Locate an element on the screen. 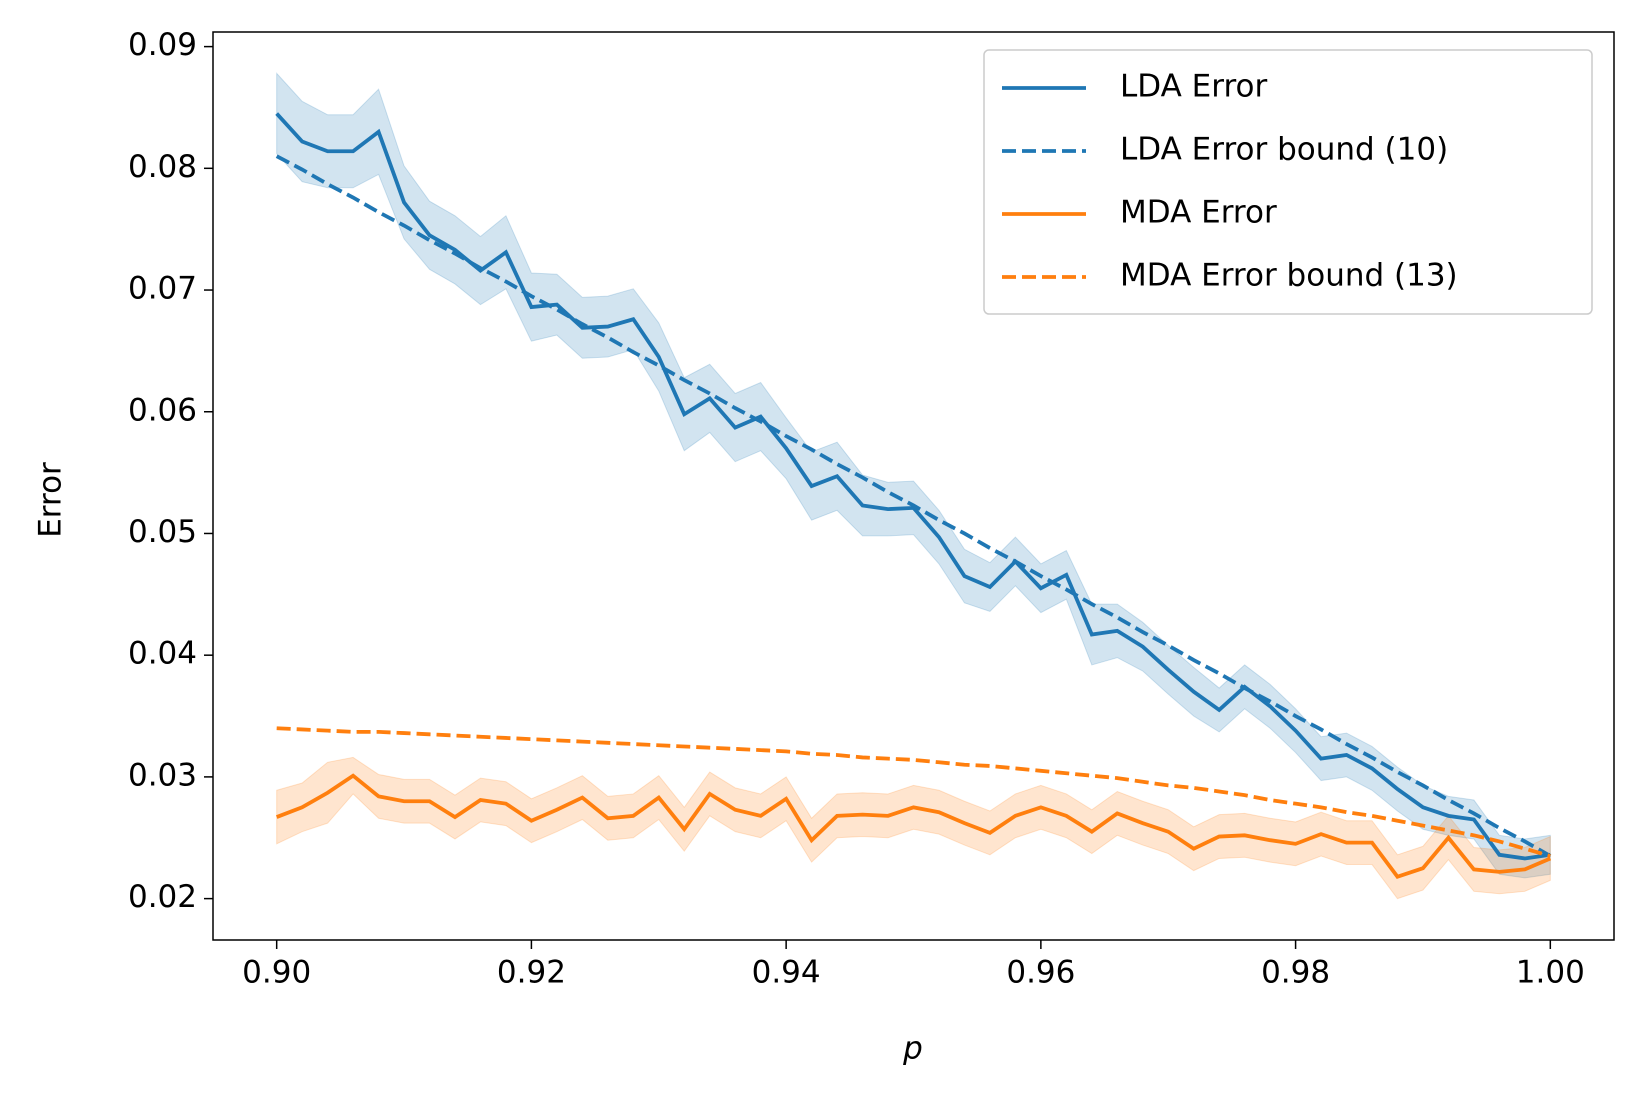  legend-box is located at coordinates (1288, 182).